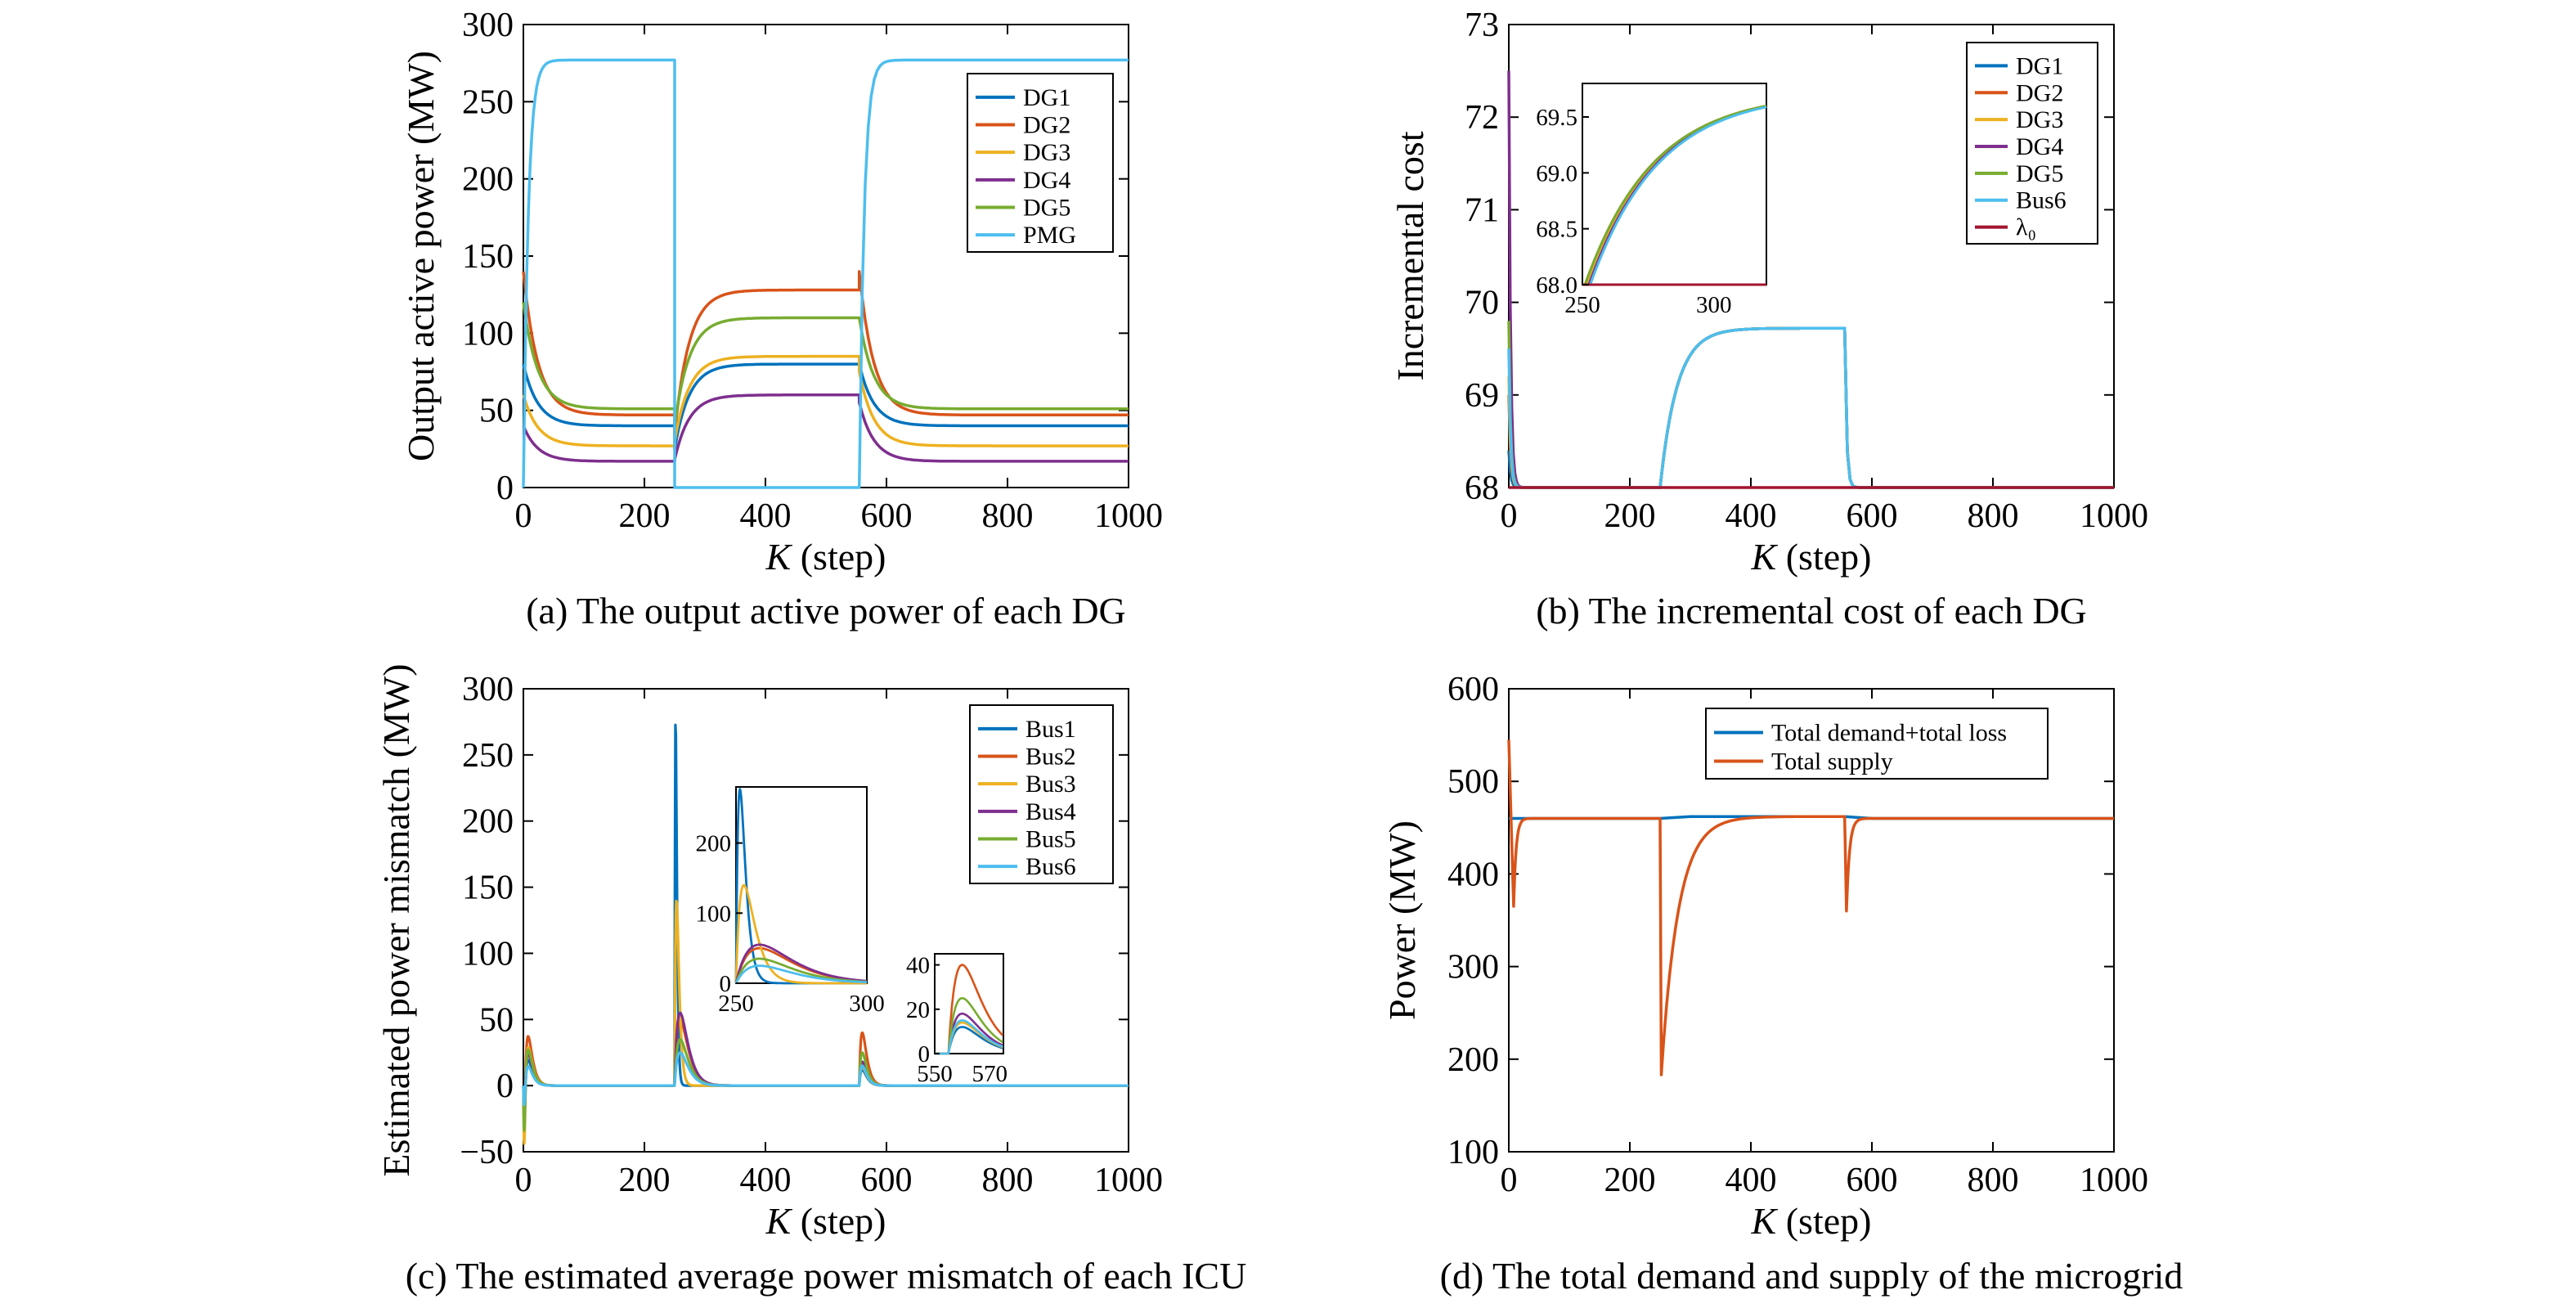 Image resolution: width=2576 pixels, height=1308 pixels. What do you see at coordinates (1889, 733) in the screenshot?
I see `legend-label: Total demand+total loss` at bounding box center [1889, 733].